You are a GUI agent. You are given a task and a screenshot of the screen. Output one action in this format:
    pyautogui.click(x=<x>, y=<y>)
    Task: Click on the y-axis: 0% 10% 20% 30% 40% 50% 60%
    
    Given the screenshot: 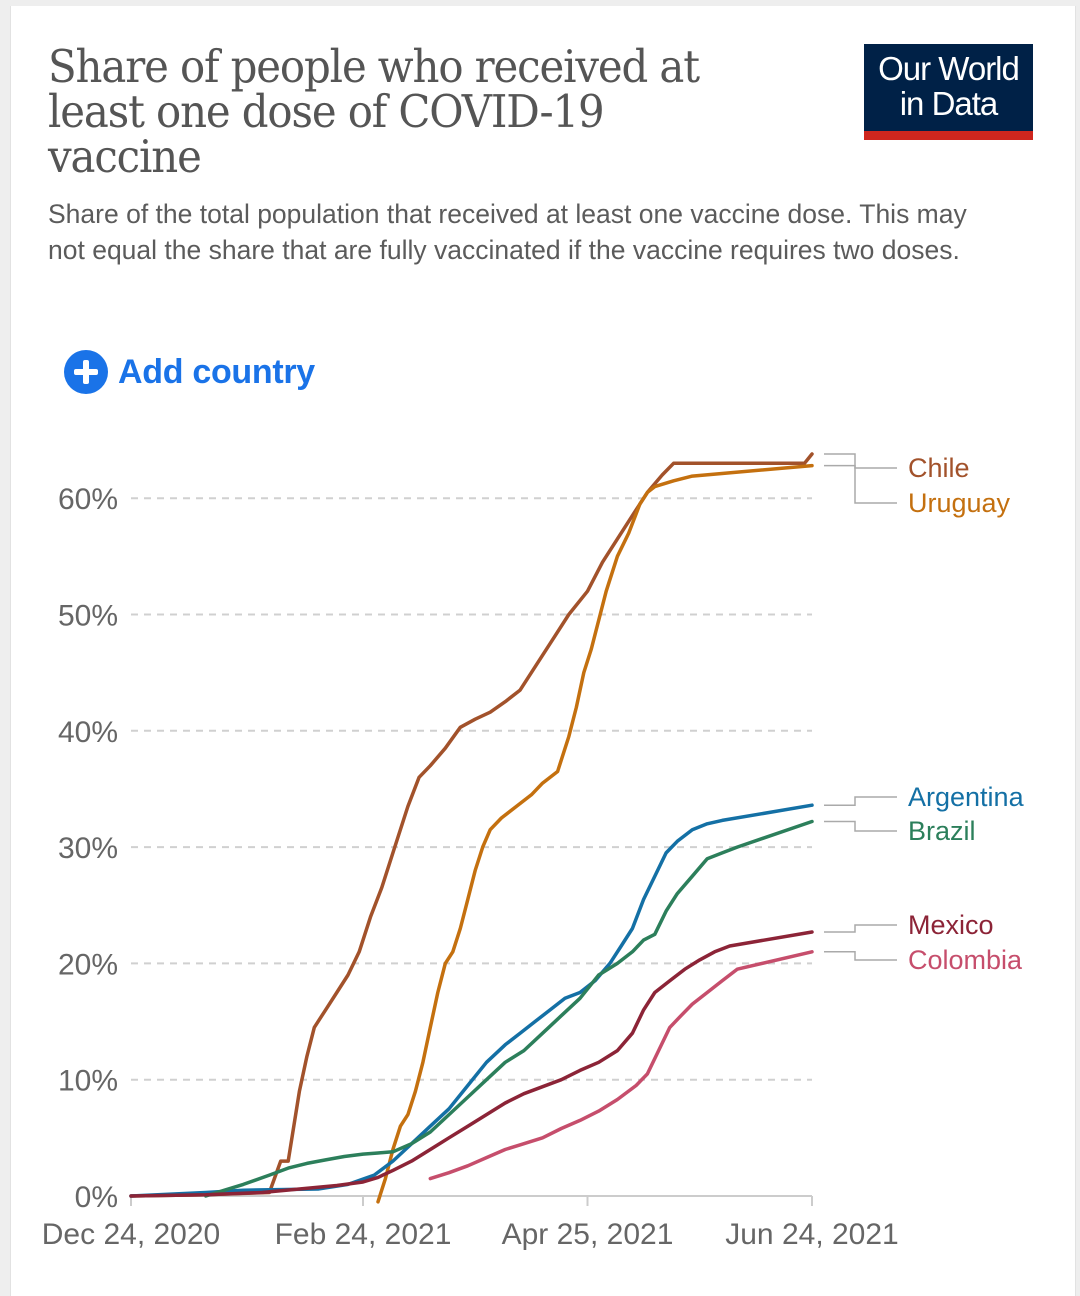 What is the action you would take?
    pyautogui.click(x=88, y=848)
    